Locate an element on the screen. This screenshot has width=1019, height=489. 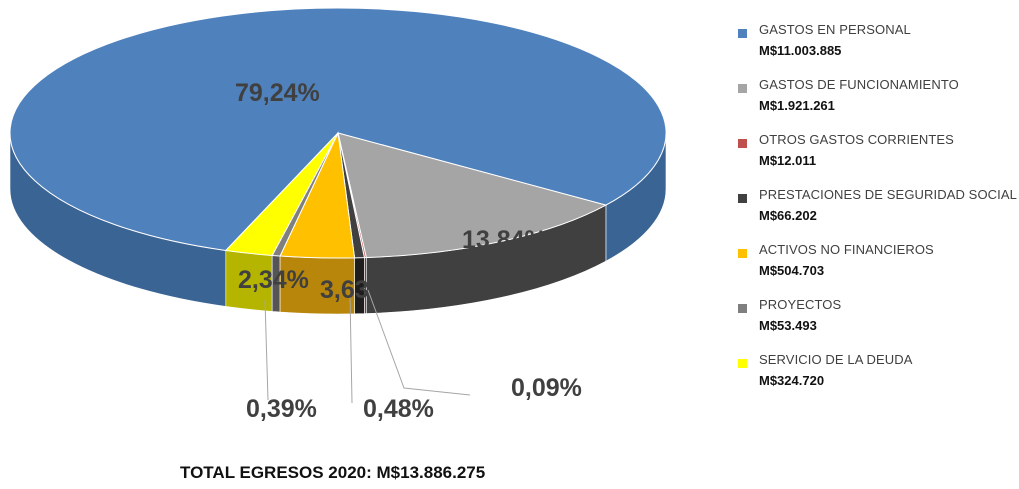
pie-leader-lines is located at coordinates (367, 346).